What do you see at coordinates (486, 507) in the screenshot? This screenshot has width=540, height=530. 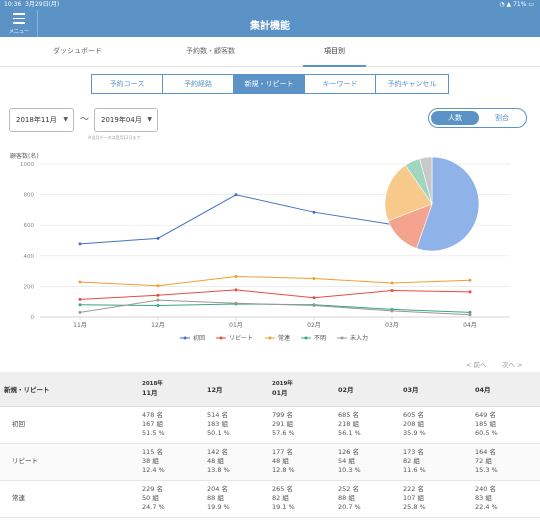 I see `cell-value: 22.4 %` at bounding box center [486, 507].